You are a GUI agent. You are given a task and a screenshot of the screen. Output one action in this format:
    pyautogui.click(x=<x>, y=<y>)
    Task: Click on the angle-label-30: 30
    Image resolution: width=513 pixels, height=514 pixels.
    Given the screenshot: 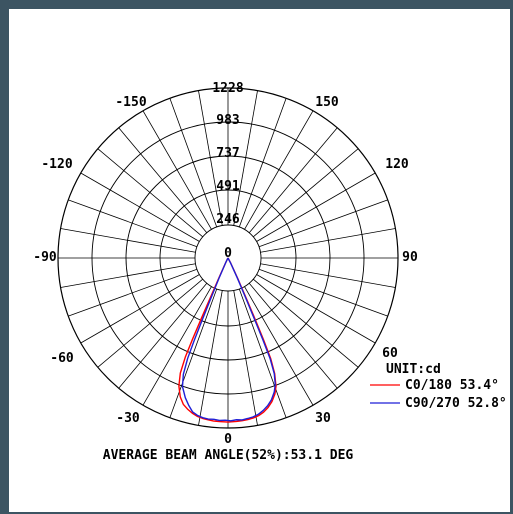 What is the action you would take?
    pyautogui.click(x=323, y=418)
    